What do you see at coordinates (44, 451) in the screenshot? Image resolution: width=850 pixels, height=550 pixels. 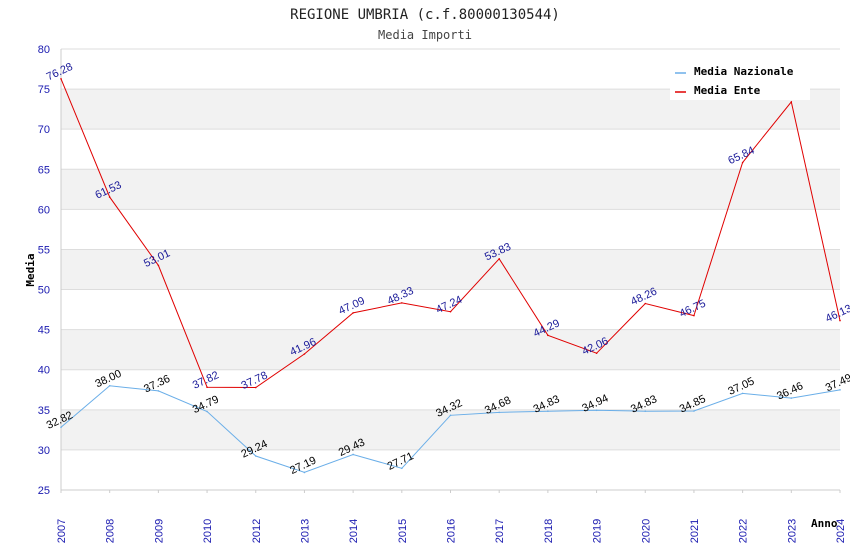 I see `y-tick-label: 30` at bounding box center [44, 451].